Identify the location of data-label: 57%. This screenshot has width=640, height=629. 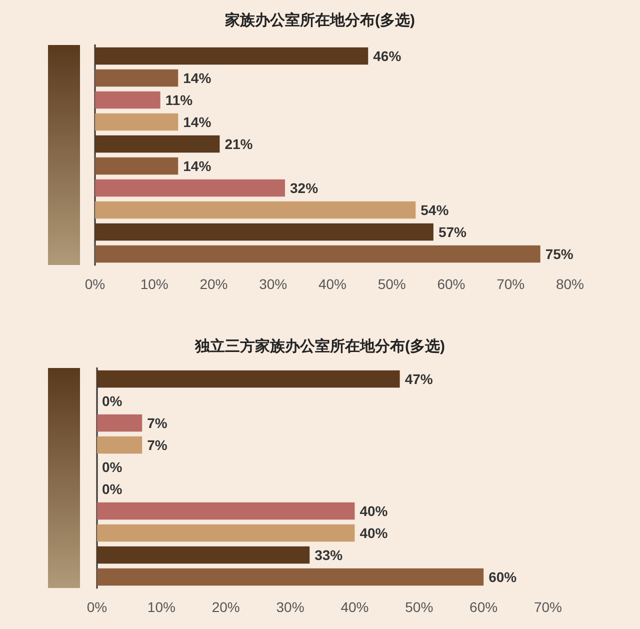
(453, 232).